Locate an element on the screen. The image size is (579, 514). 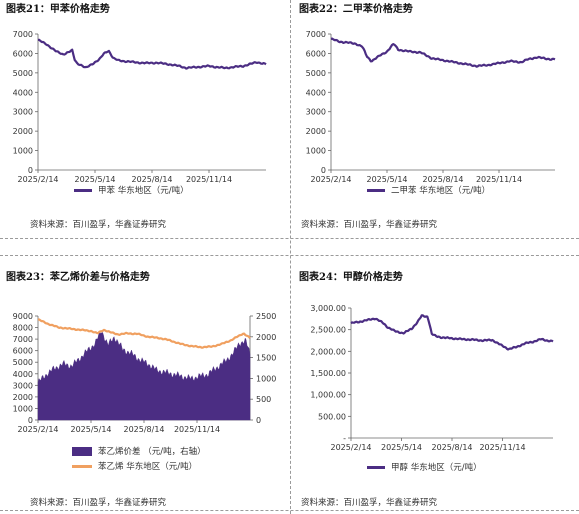
legend-item-methanol: 甲醇 华东地区（元/吨） is located at coordinates (424, 468).